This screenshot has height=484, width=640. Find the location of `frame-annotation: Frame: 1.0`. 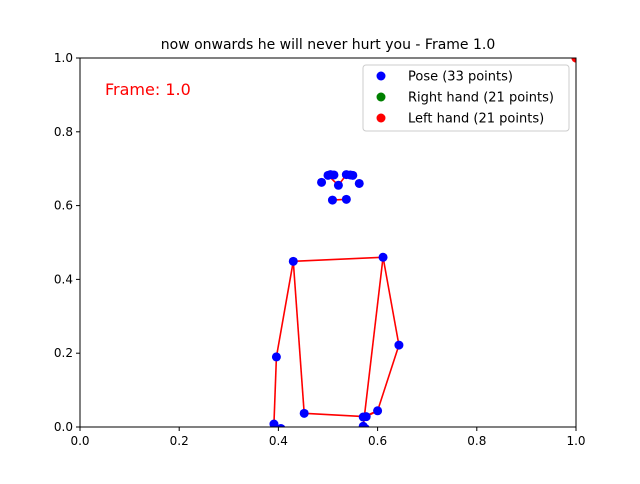

frame-annotation: Frame: 1.0 is located at coordinates (148, 89).